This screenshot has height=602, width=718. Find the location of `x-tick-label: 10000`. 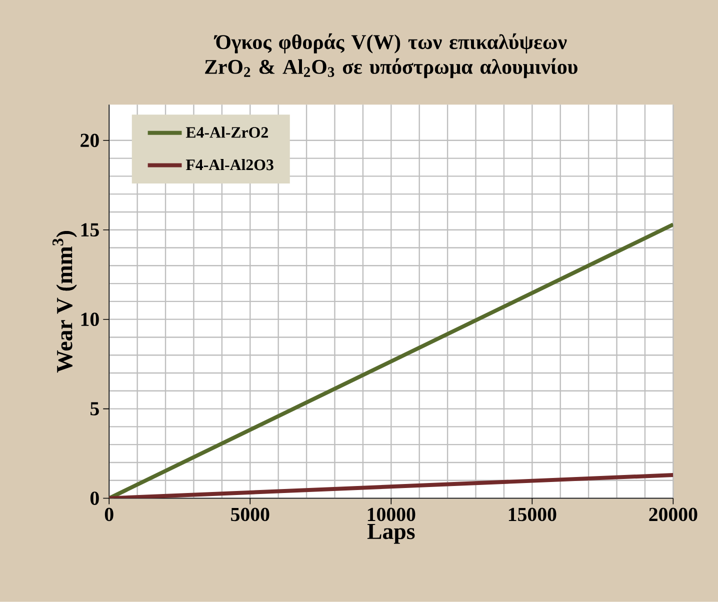

x-tick-label: 10000 is located at coordinates (392, 515).